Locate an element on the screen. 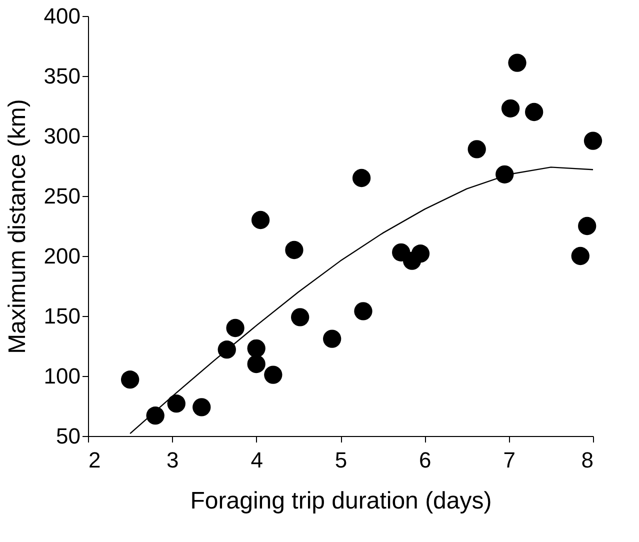  x-tick-label: 8 is located at coordinates (587, 460).